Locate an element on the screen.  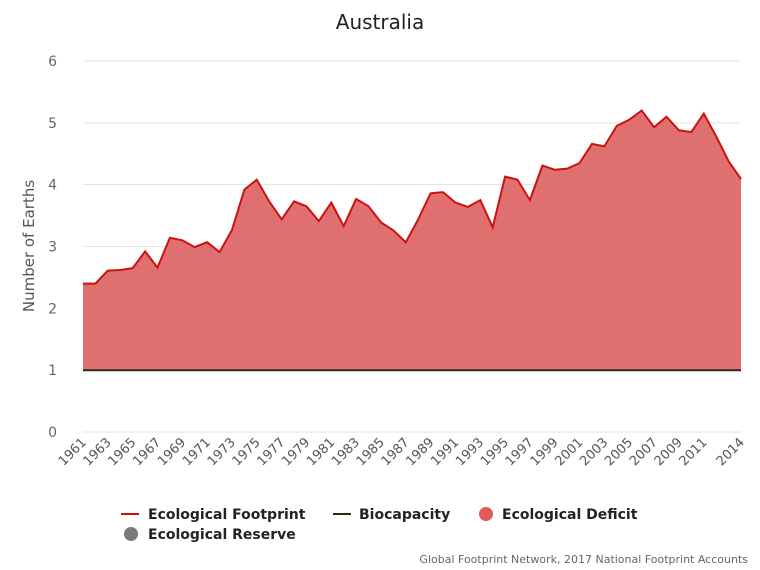
legend-deficit-swatch is located at coordinates (486, 514).